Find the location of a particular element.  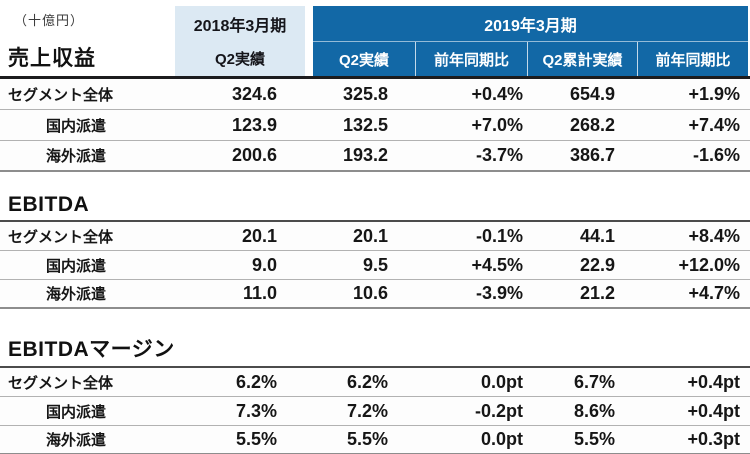

cell-q2-cumulative: 386.7 is located at coordinates (592, 155).